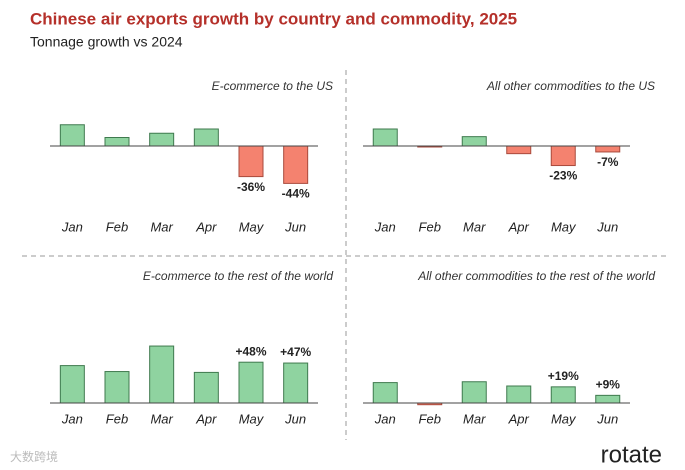 The image size is (685, 470). Describe the element at coordinates (570, 86) in the screenshot. I see `panel-title: All other commodities to the US` at that location.